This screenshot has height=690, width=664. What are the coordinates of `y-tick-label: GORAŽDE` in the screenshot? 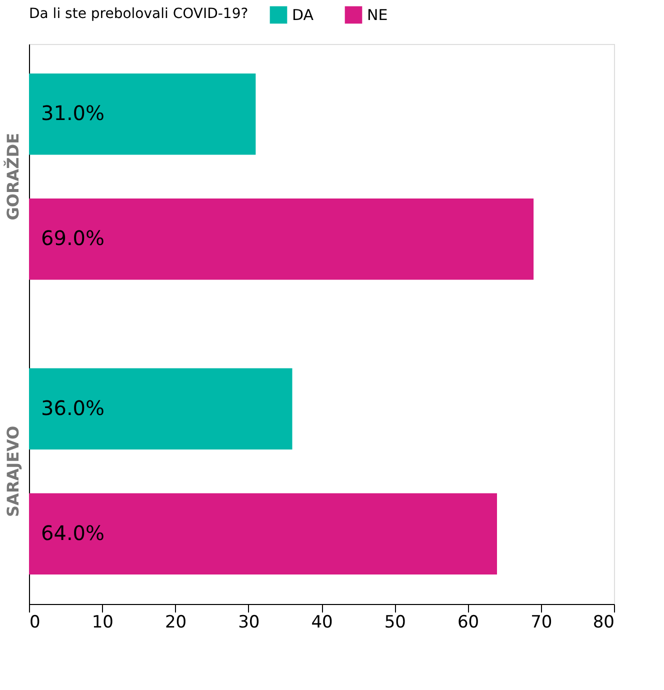 It's located at (13, 176).